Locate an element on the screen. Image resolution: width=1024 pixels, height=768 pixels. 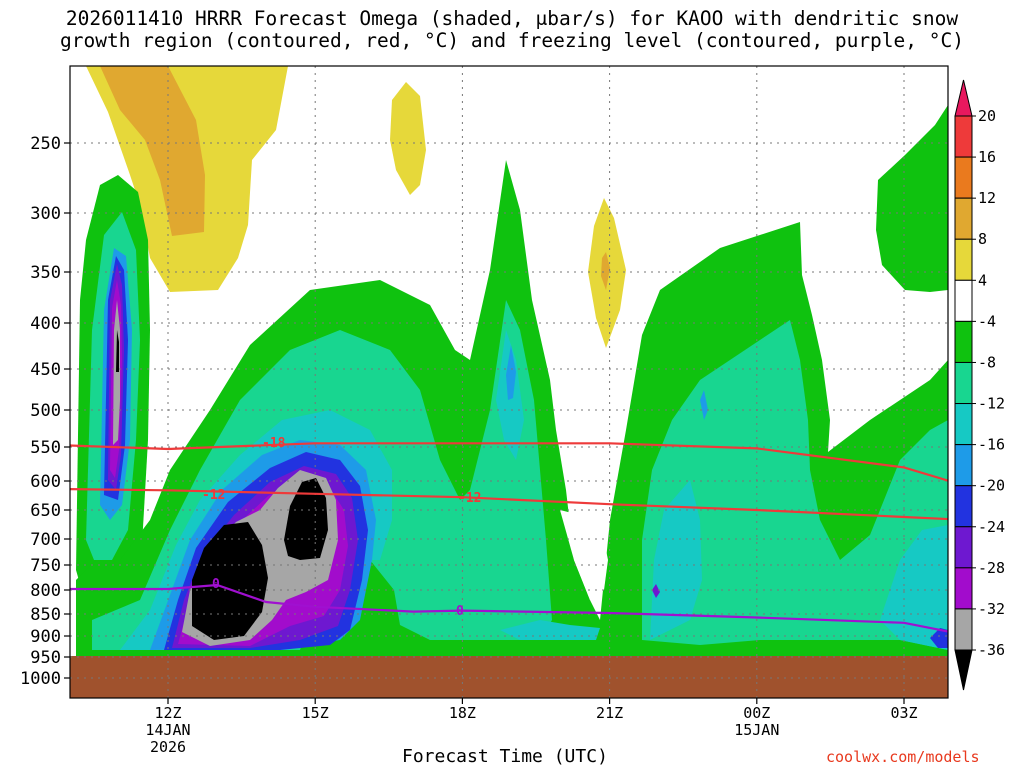
colorbar-label: -24 is located at coordinates (991, 527).